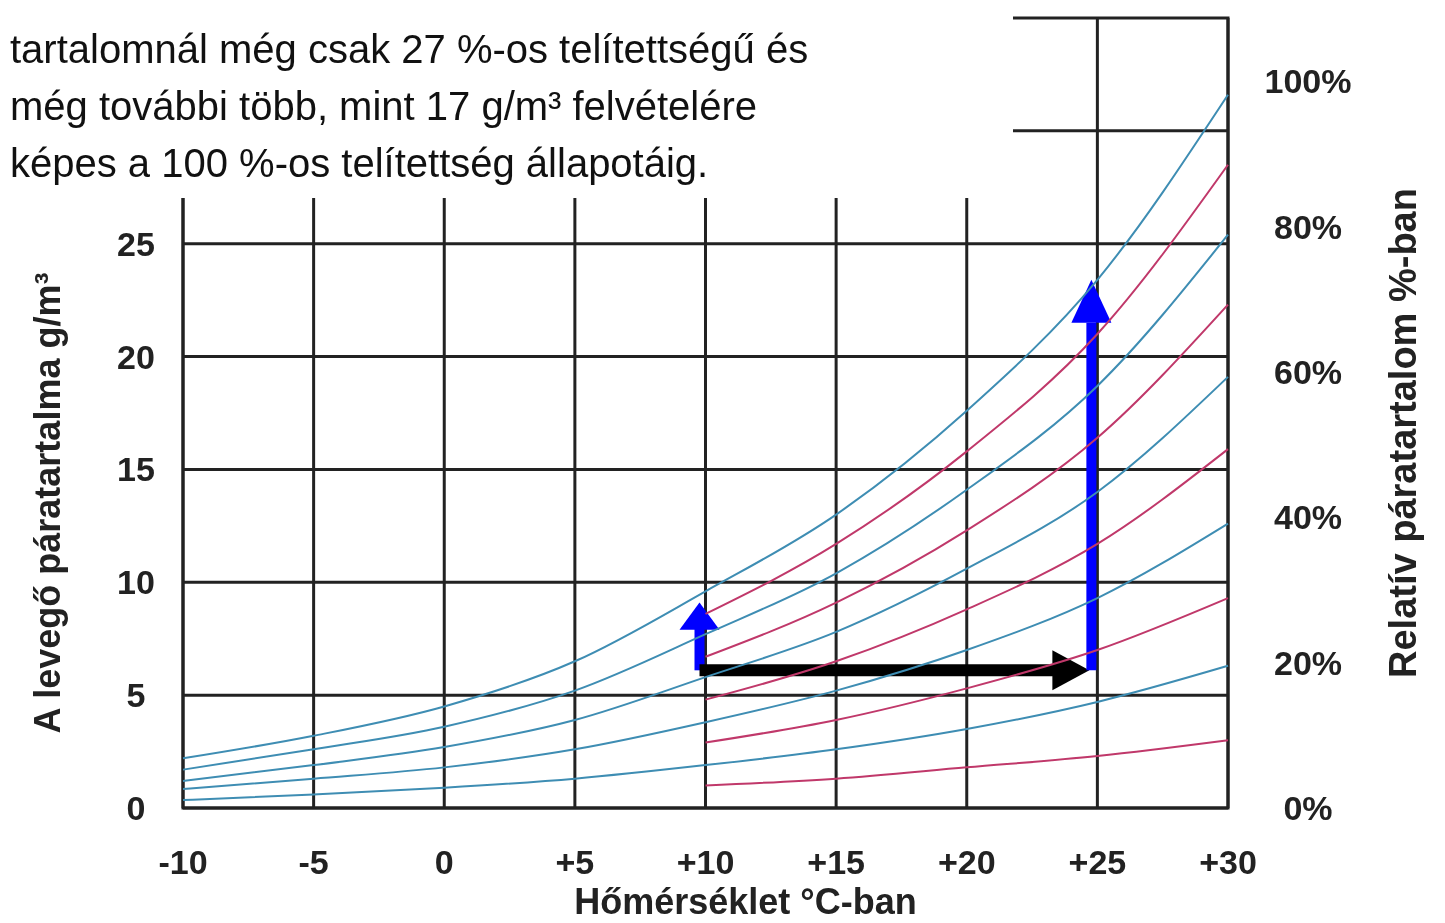  Describe the element at coordinates (1308, 517) in the screenshot. I see `y2-tick-label: 40%` at that location.